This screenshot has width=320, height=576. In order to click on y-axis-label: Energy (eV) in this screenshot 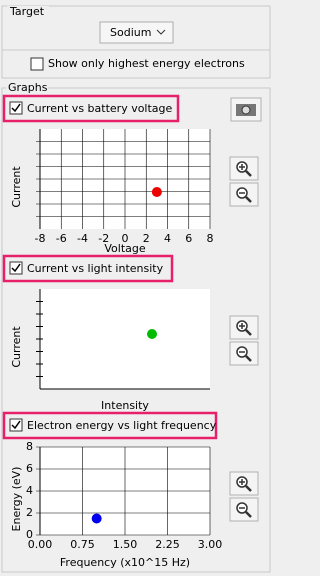, I will do `click(16, 499)`.